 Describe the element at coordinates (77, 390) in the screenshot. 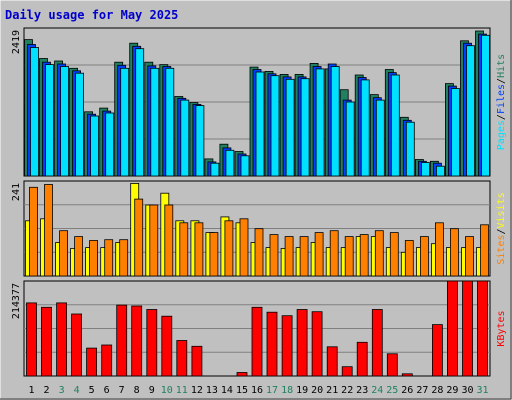

I see `x-label-day-4: 4` at that location.